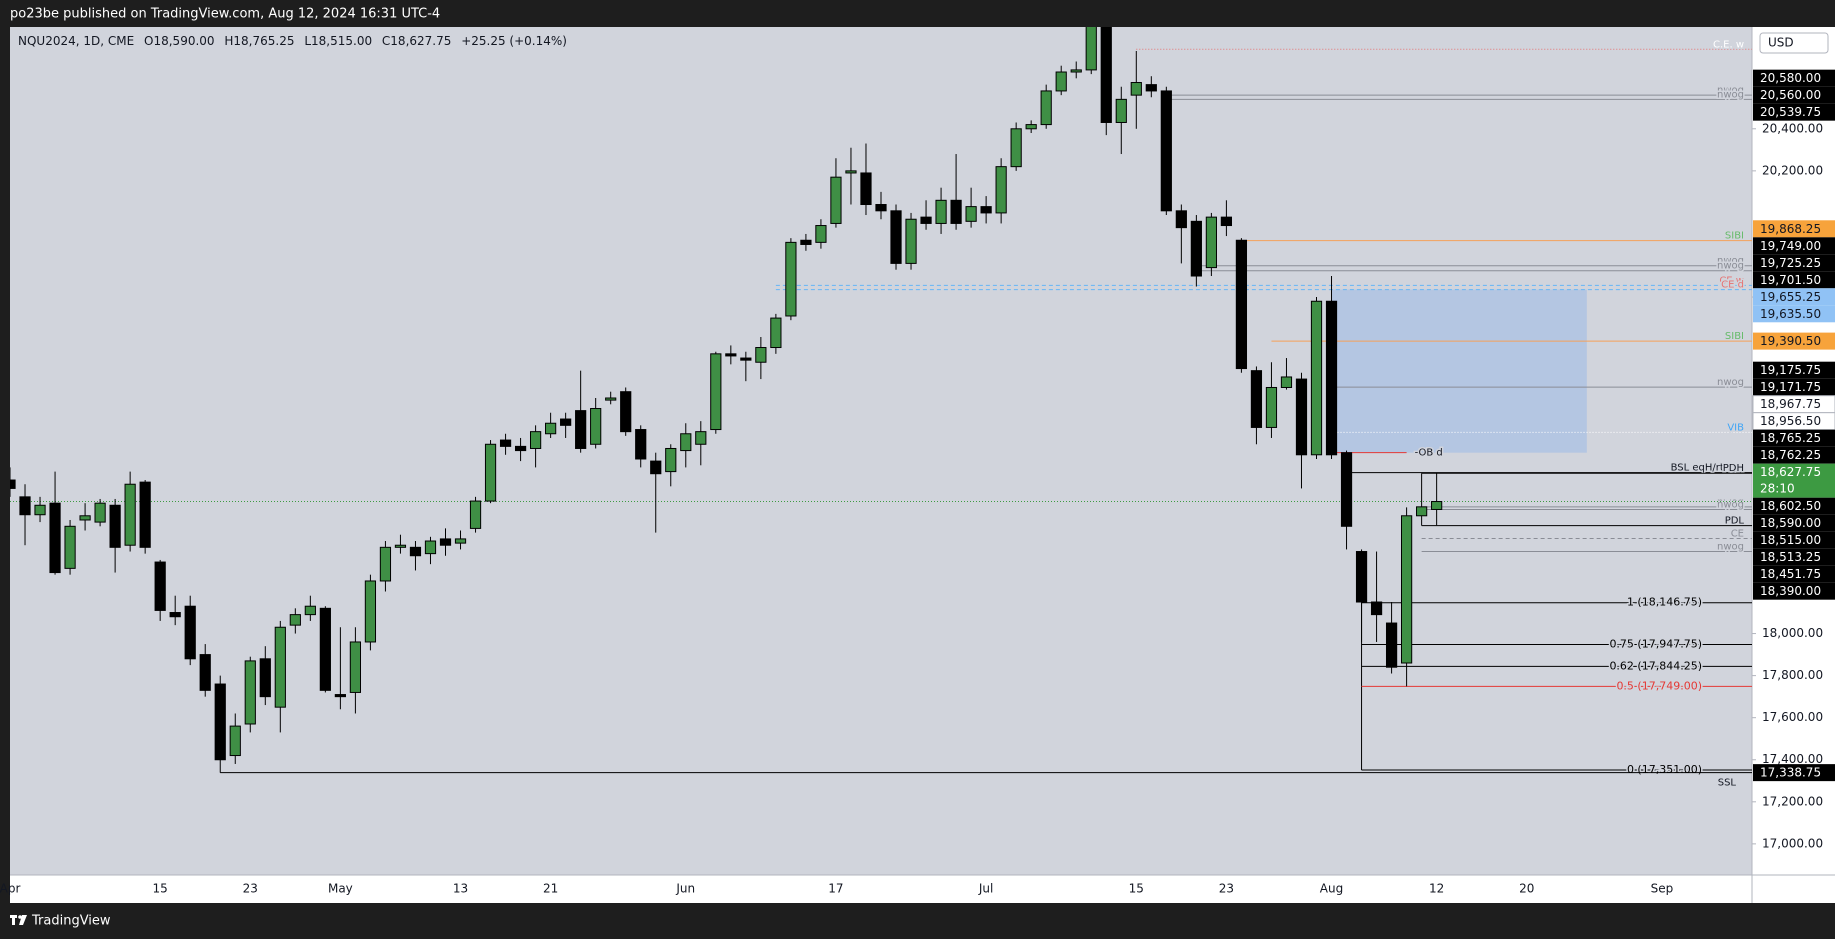 The image size is (1835, 939). I want to click on level-label: -OB d, so click(1429, 453).